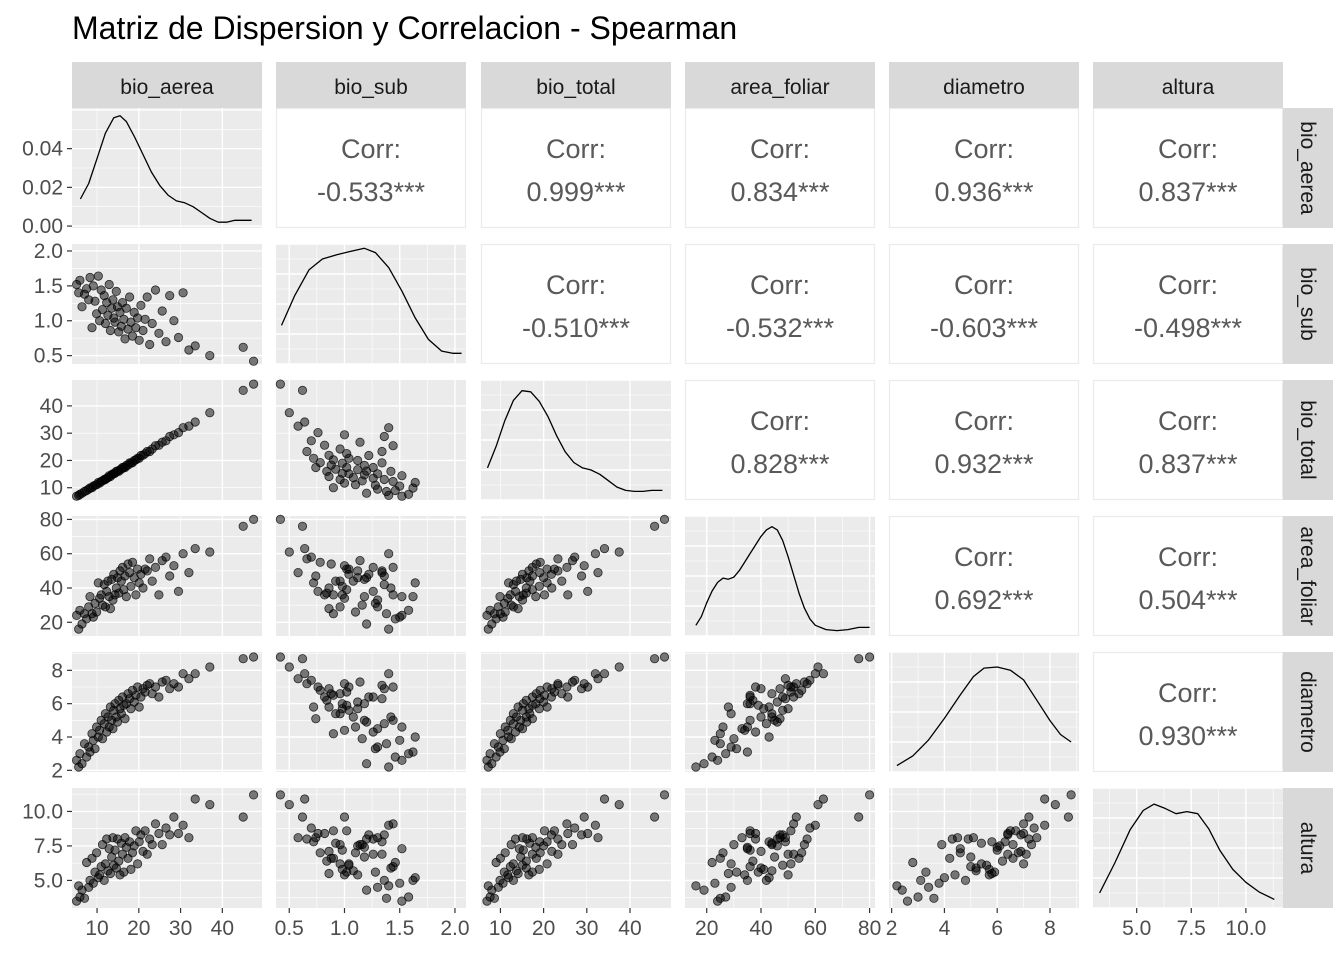  I want to click on column-strip-label: altura, so click(1188, 87).